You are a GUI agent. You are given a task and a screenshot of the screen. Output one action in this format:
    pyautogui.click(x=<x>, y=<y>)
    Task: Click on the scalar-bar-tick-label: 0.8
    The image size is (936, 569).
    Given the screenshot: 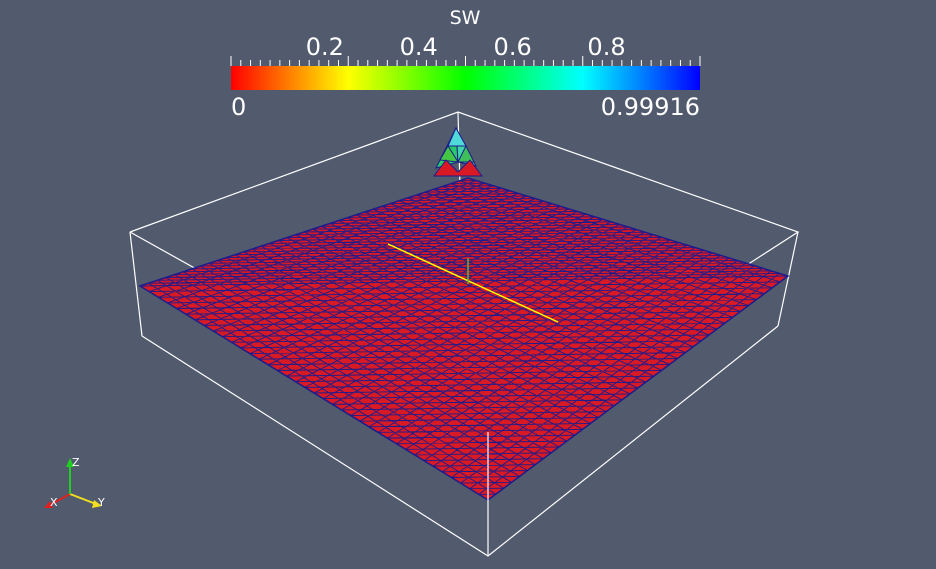 What is the action you would take?
    pyautogui.click(x=606, y=47)
    